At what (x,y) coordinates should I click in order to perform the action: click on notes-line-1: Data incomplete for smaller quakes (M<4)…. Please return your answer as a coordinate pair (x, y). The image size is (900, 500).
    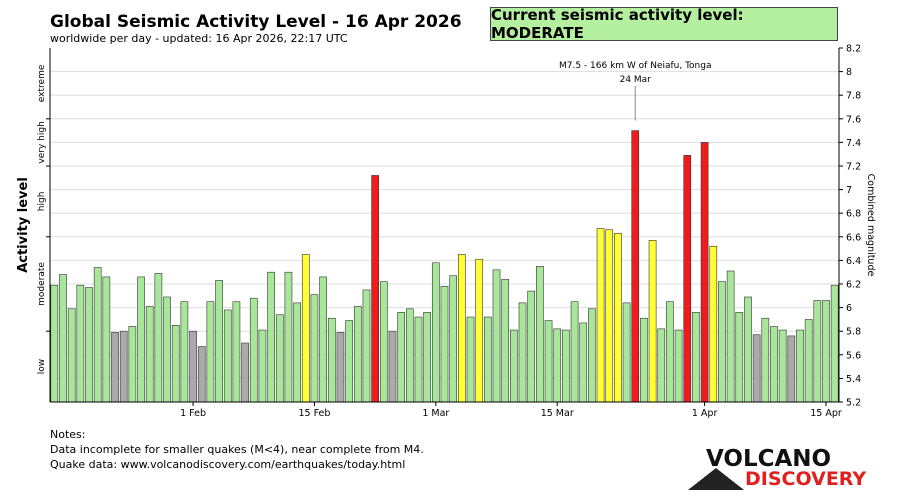
    Looking at the image, I should click on (237, 449).